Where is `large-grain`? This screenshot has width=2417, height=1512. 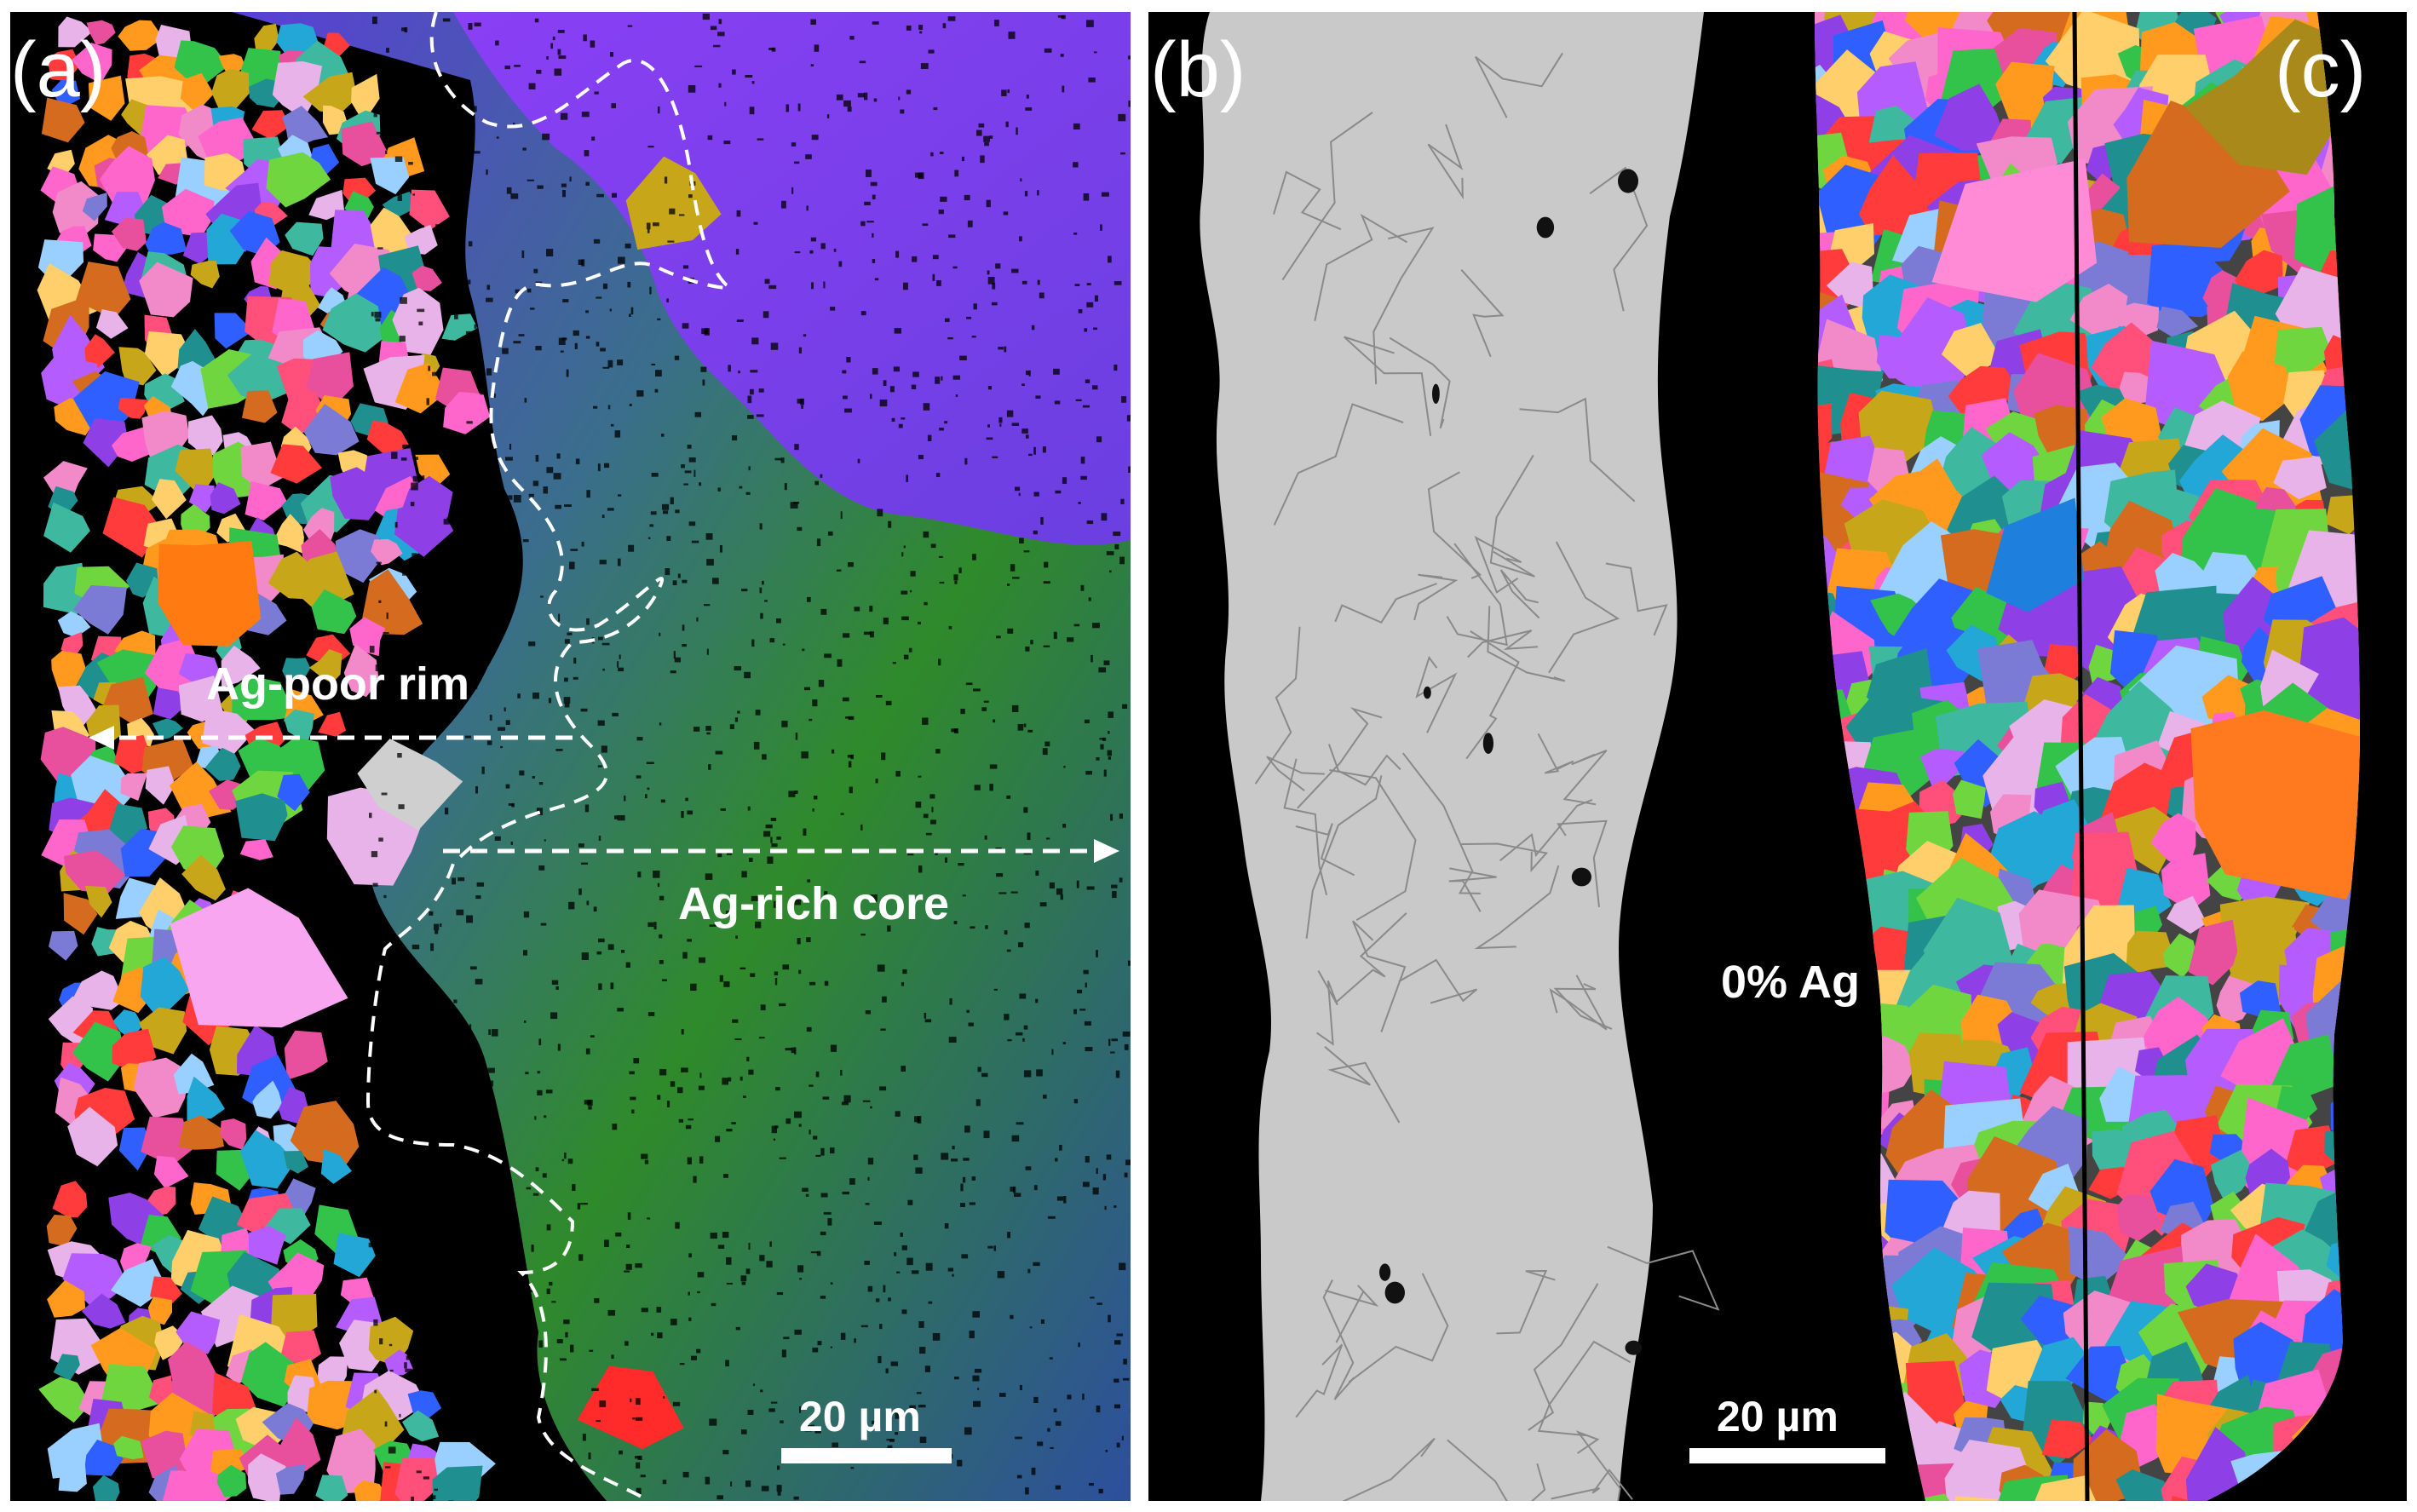 large-grain is located at coordinates (210, 593).